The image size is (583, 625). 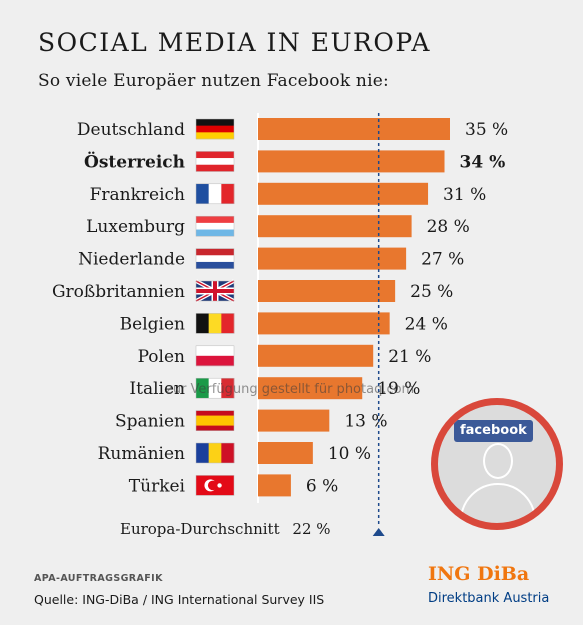 I want to click on value-label: 34 %, so click(x=483, y=162).